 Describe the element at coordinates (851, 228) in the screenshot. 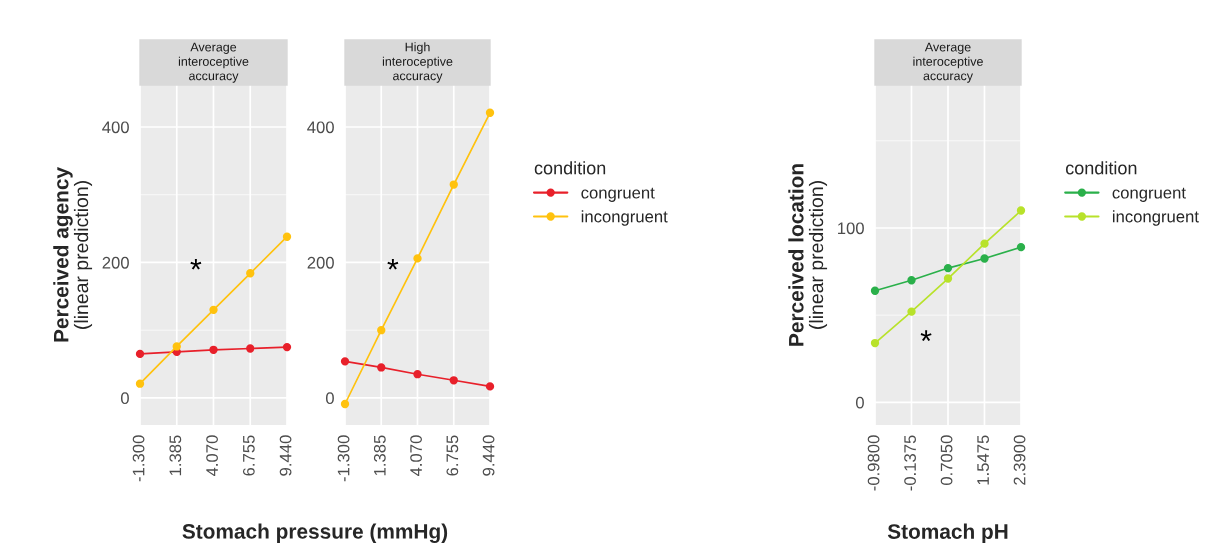

I see `y-tick-label: 100` at that location.